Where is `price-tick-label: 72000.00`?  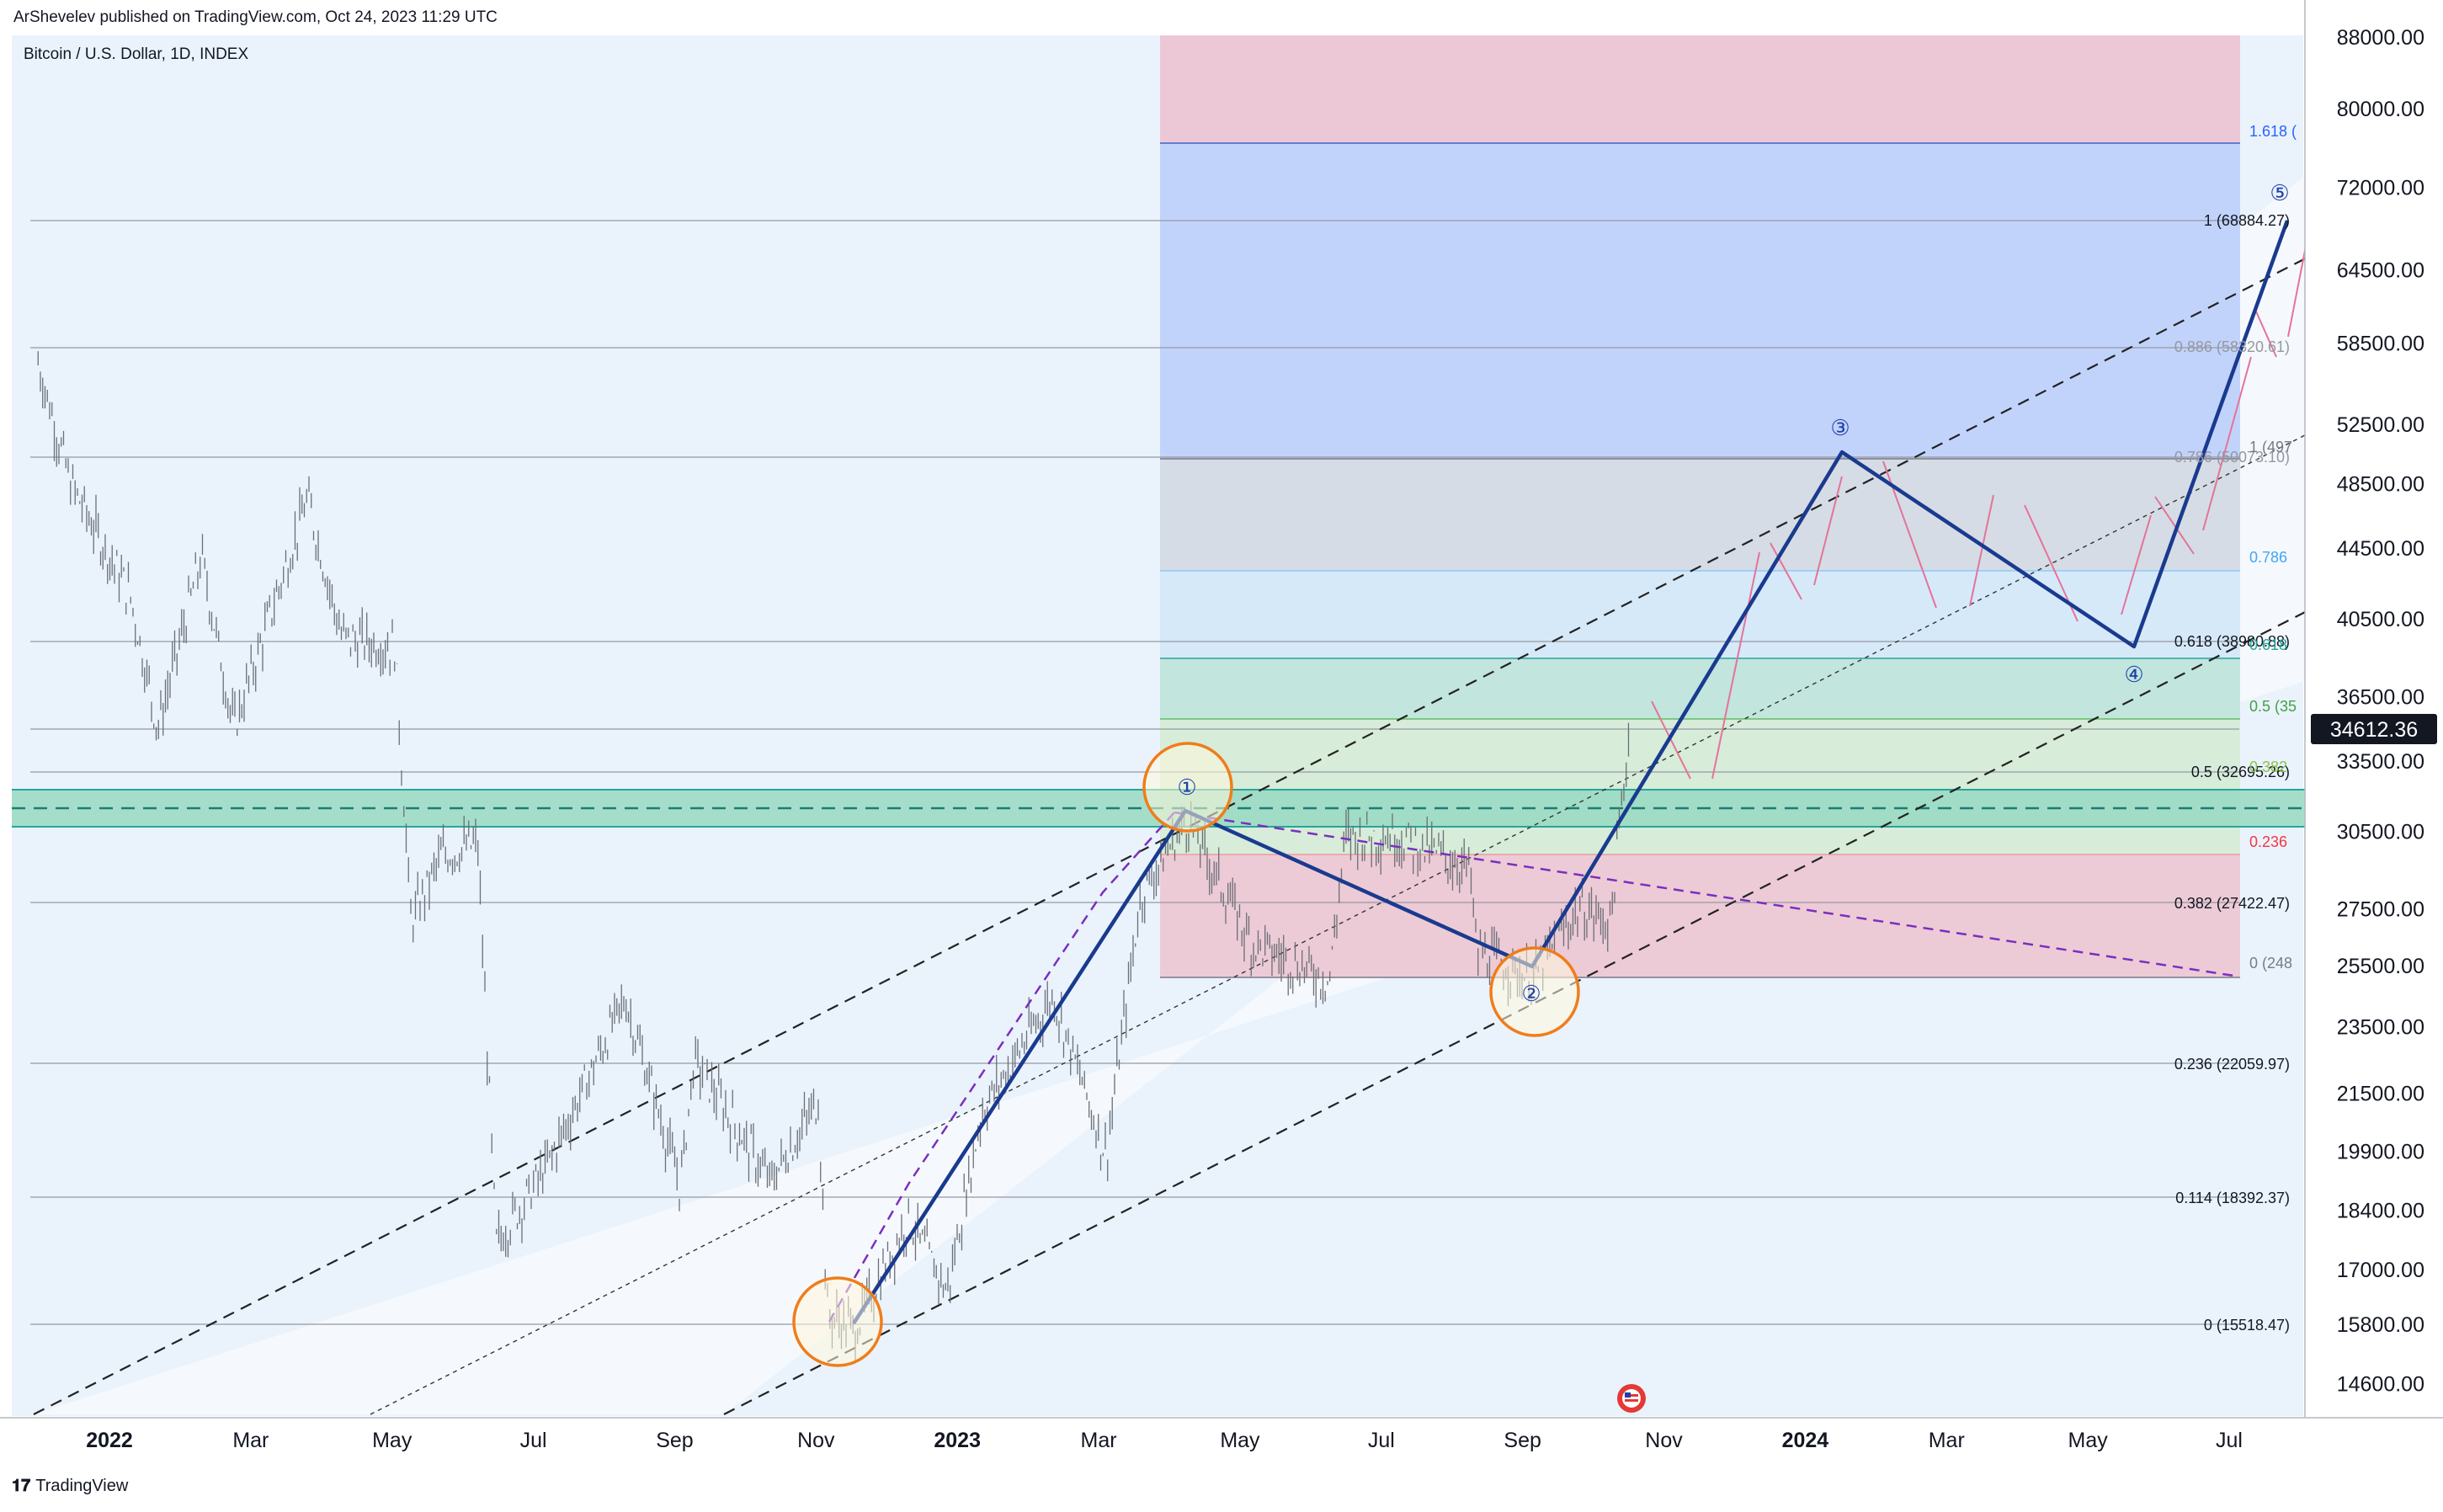
price-tick-label: 72000.00 is located at coordinates (2380, 188).